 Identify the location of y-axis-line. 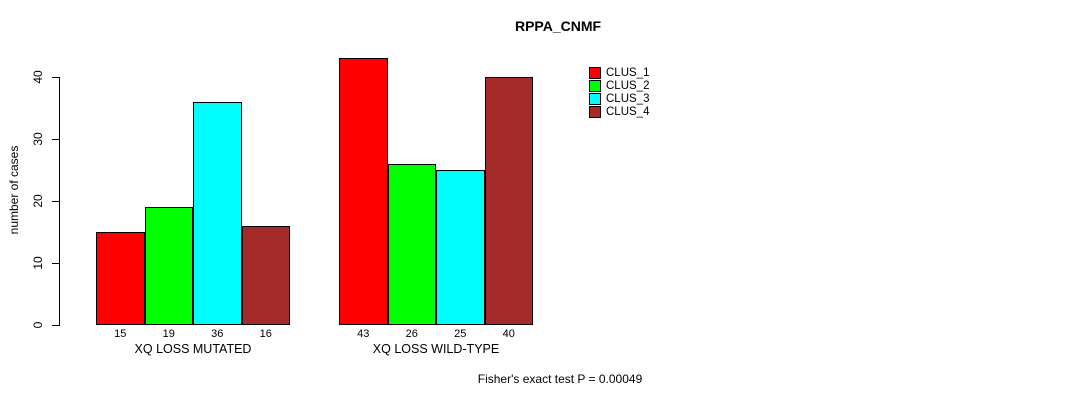
(59, 201).